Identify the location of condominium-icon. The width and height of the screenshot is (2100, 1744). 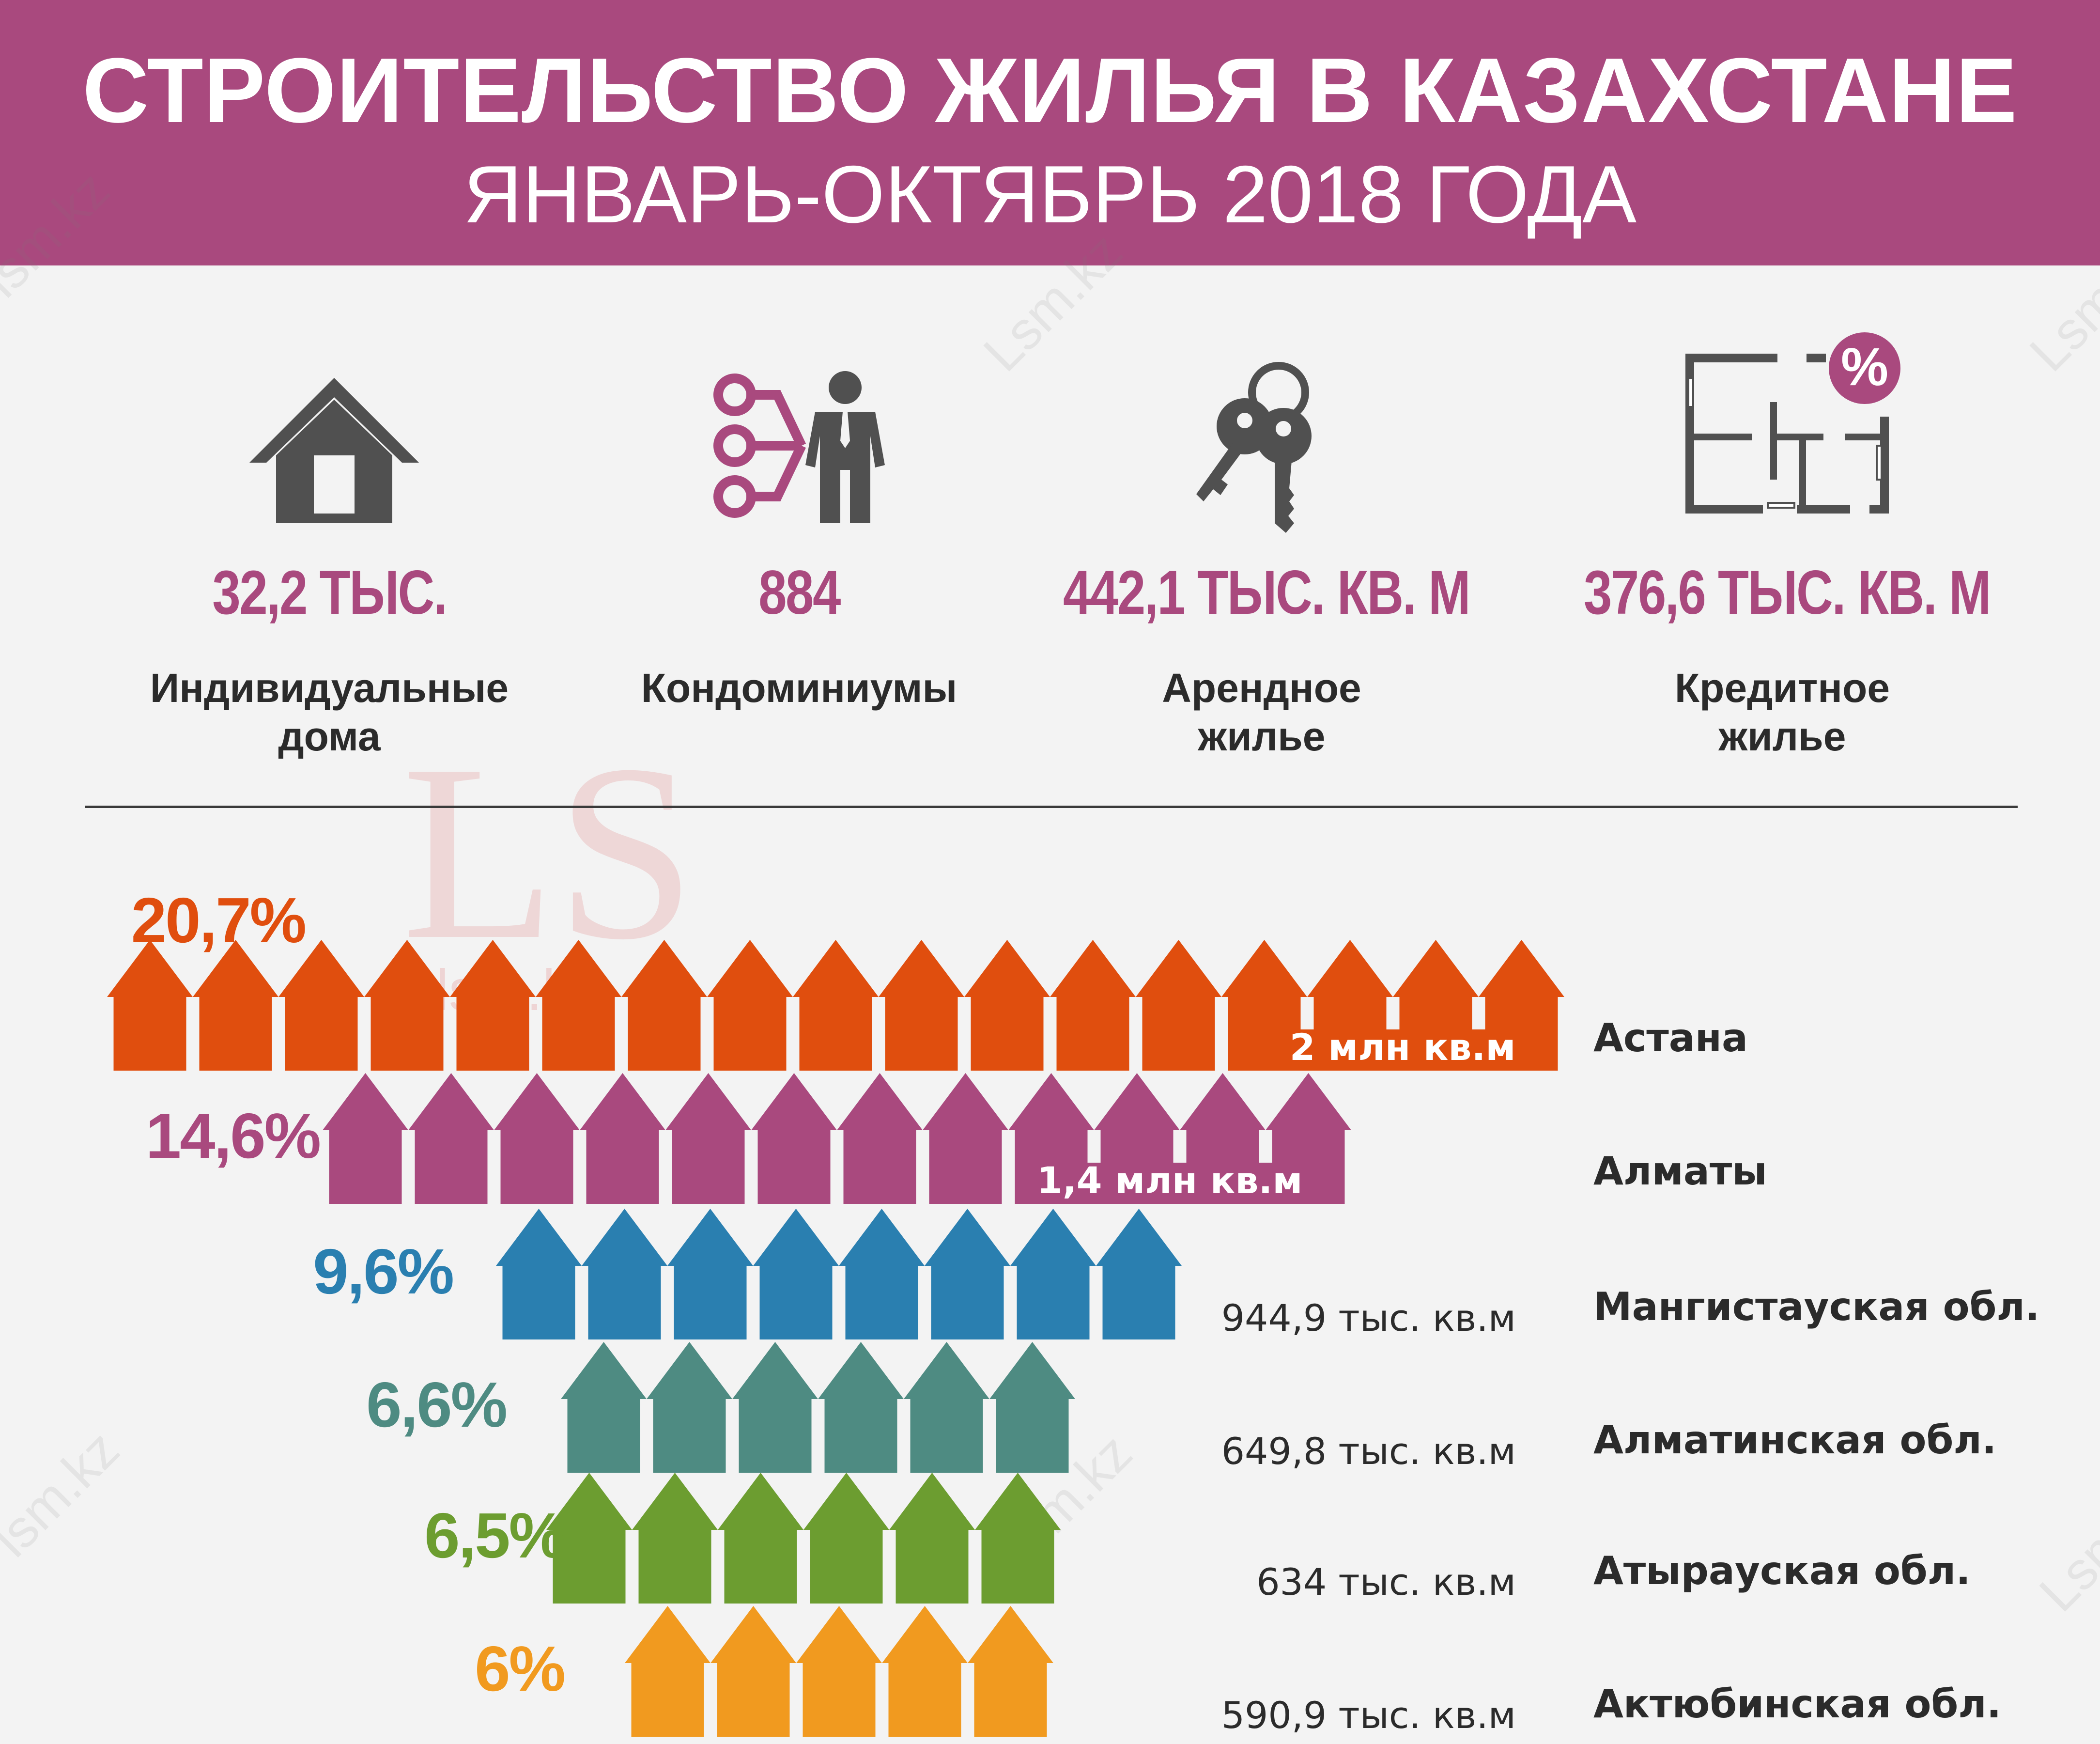
(799, 447).